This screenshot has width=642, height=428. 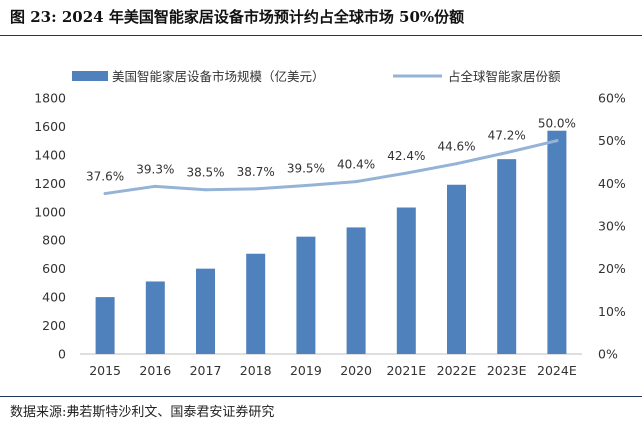 What do you see at coordinates (218, 76) in the screenshot?
I see `legend-bar-label: 美国智能家居设备市场规模（亿美元）` at bounding box center [218, 76].